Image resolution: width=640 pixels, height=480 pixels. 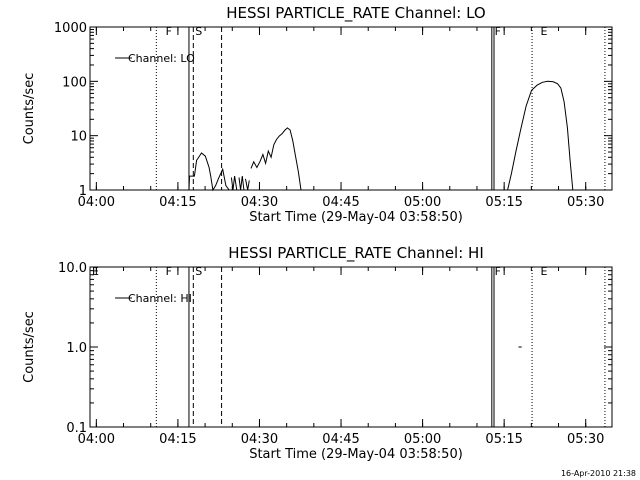 I want to click on y-tick-label: 100, so click(x=74, y=82).